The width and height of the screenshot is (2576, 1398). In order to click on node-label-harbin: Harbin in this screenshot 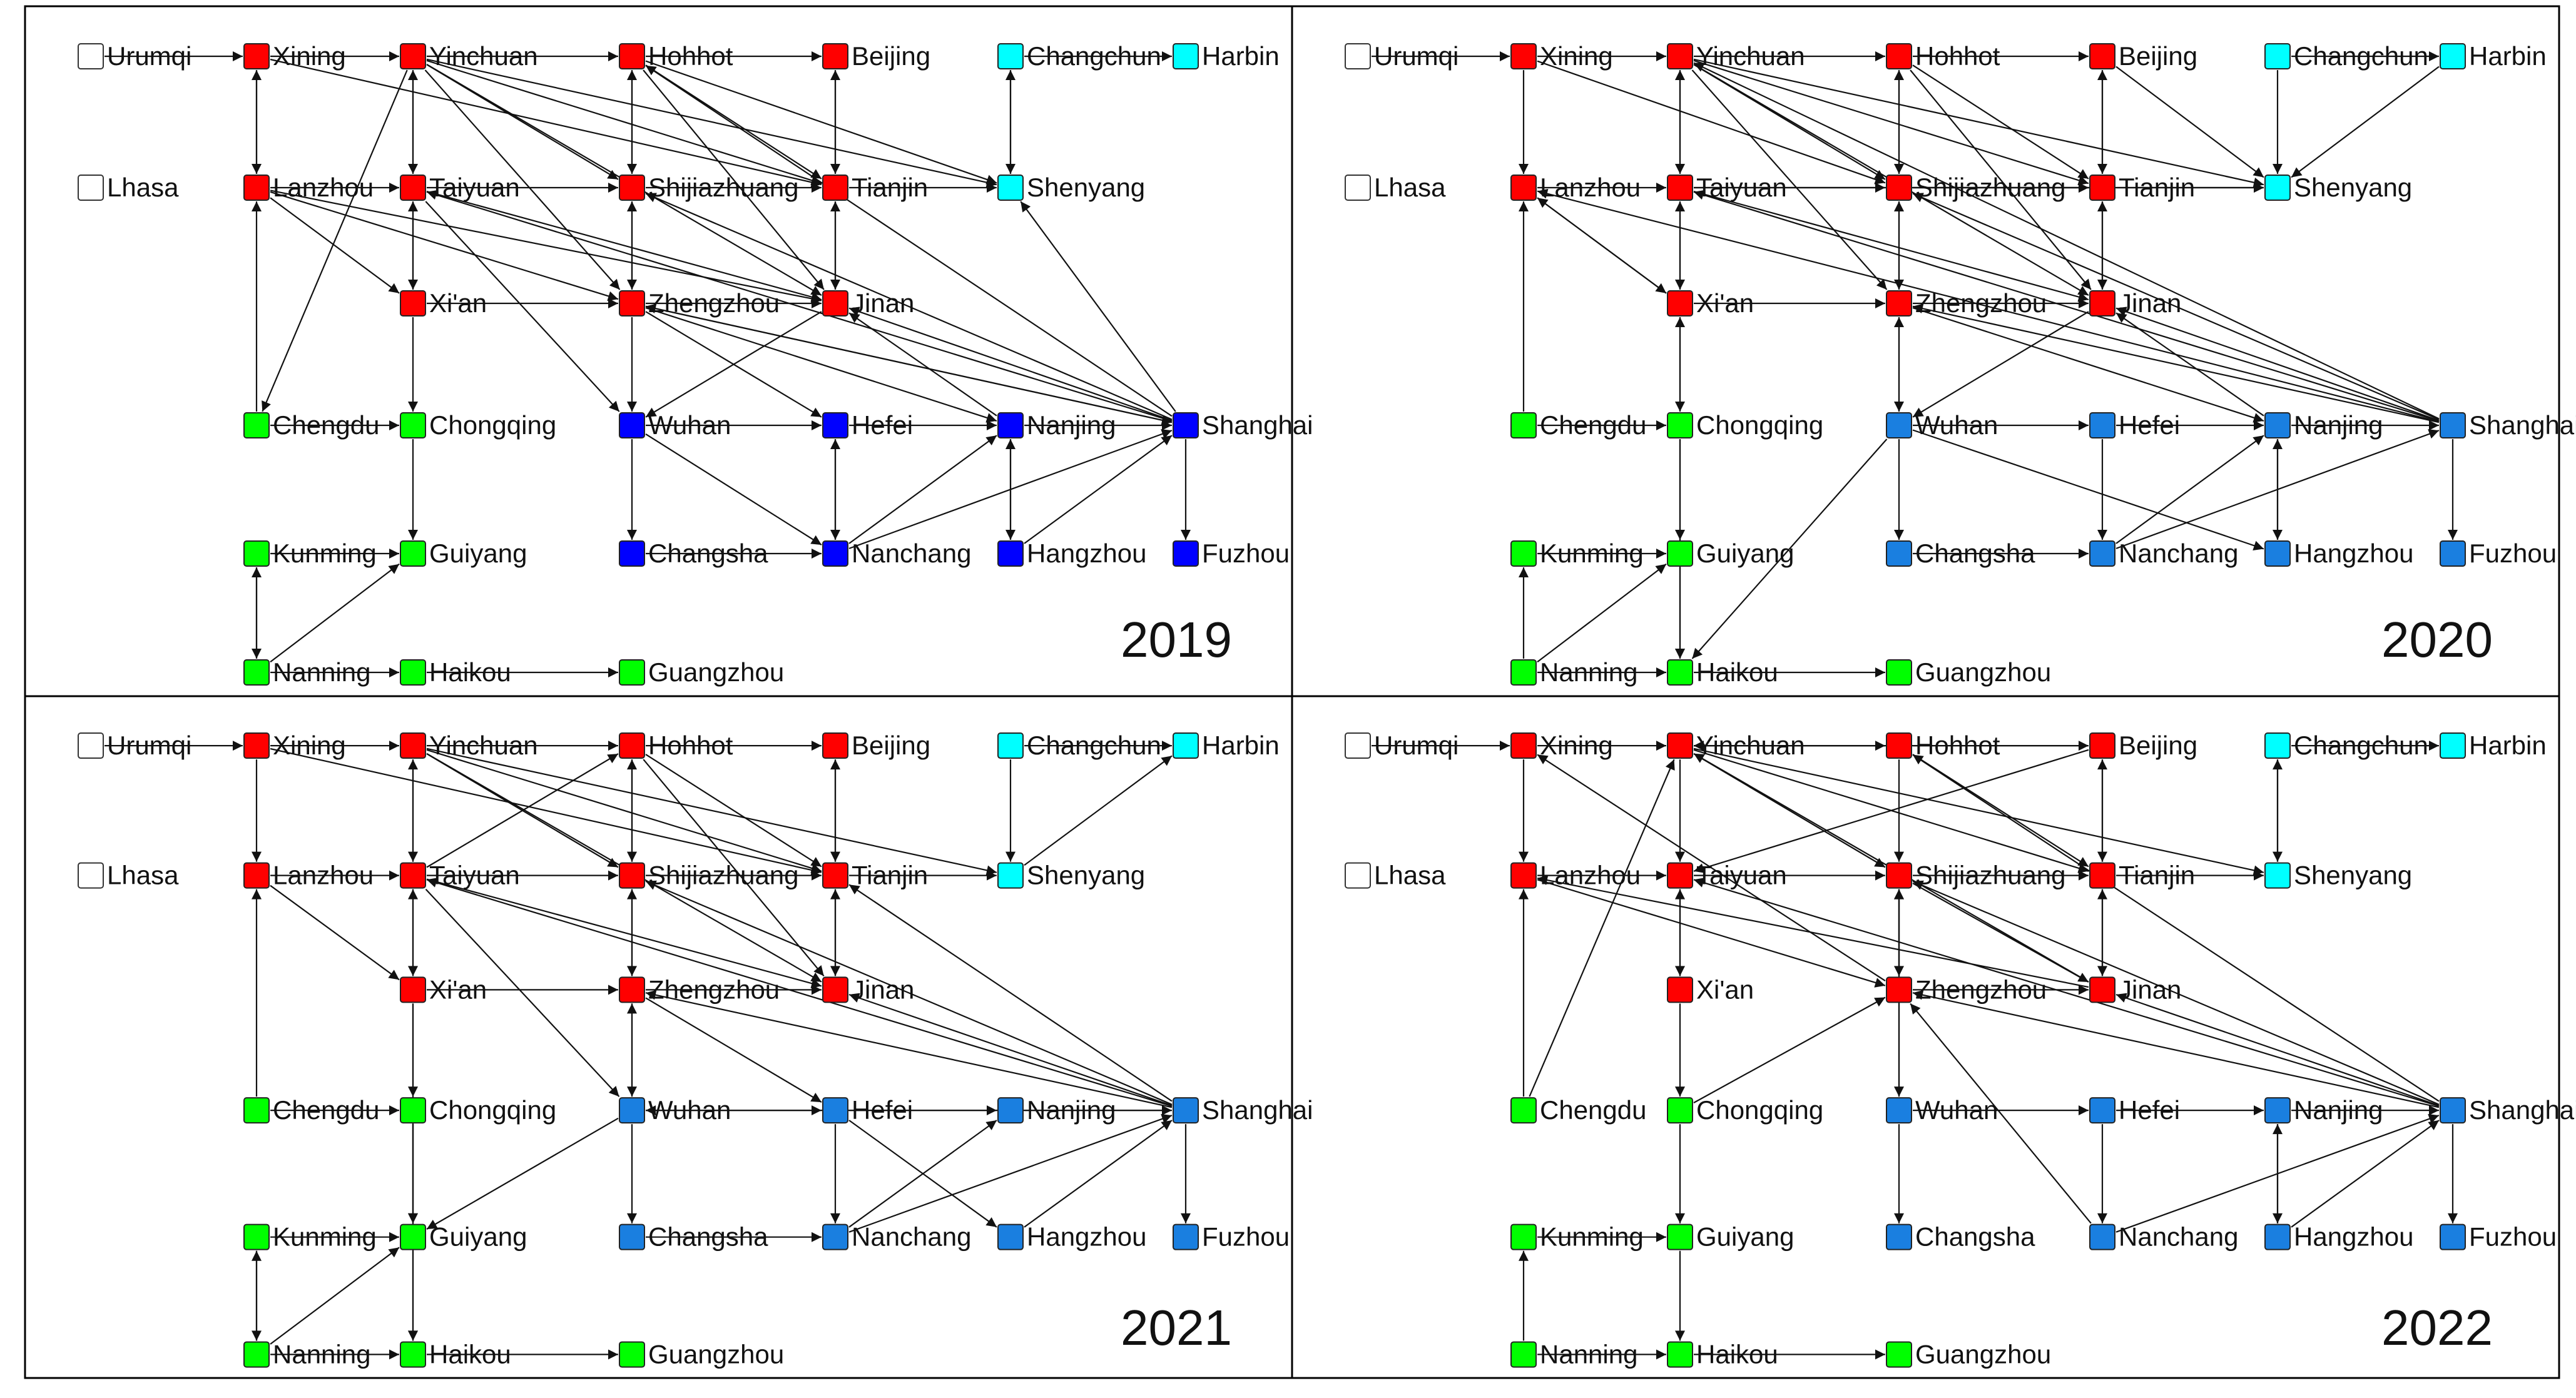, I will do `click(1241, 745)`.